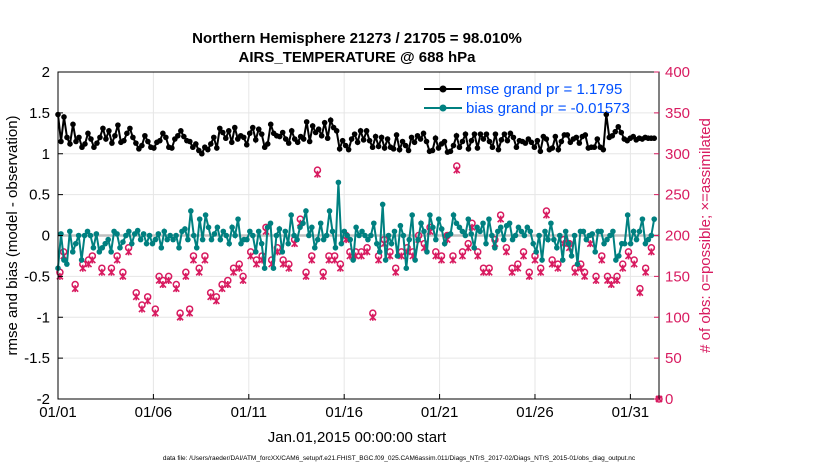 This screenshot has width=830, height=470. What do you see at coordinates (535, 412) in the screenshot?
I see `x-tick-label-5: 01/26` at bounding box center [535, 412].